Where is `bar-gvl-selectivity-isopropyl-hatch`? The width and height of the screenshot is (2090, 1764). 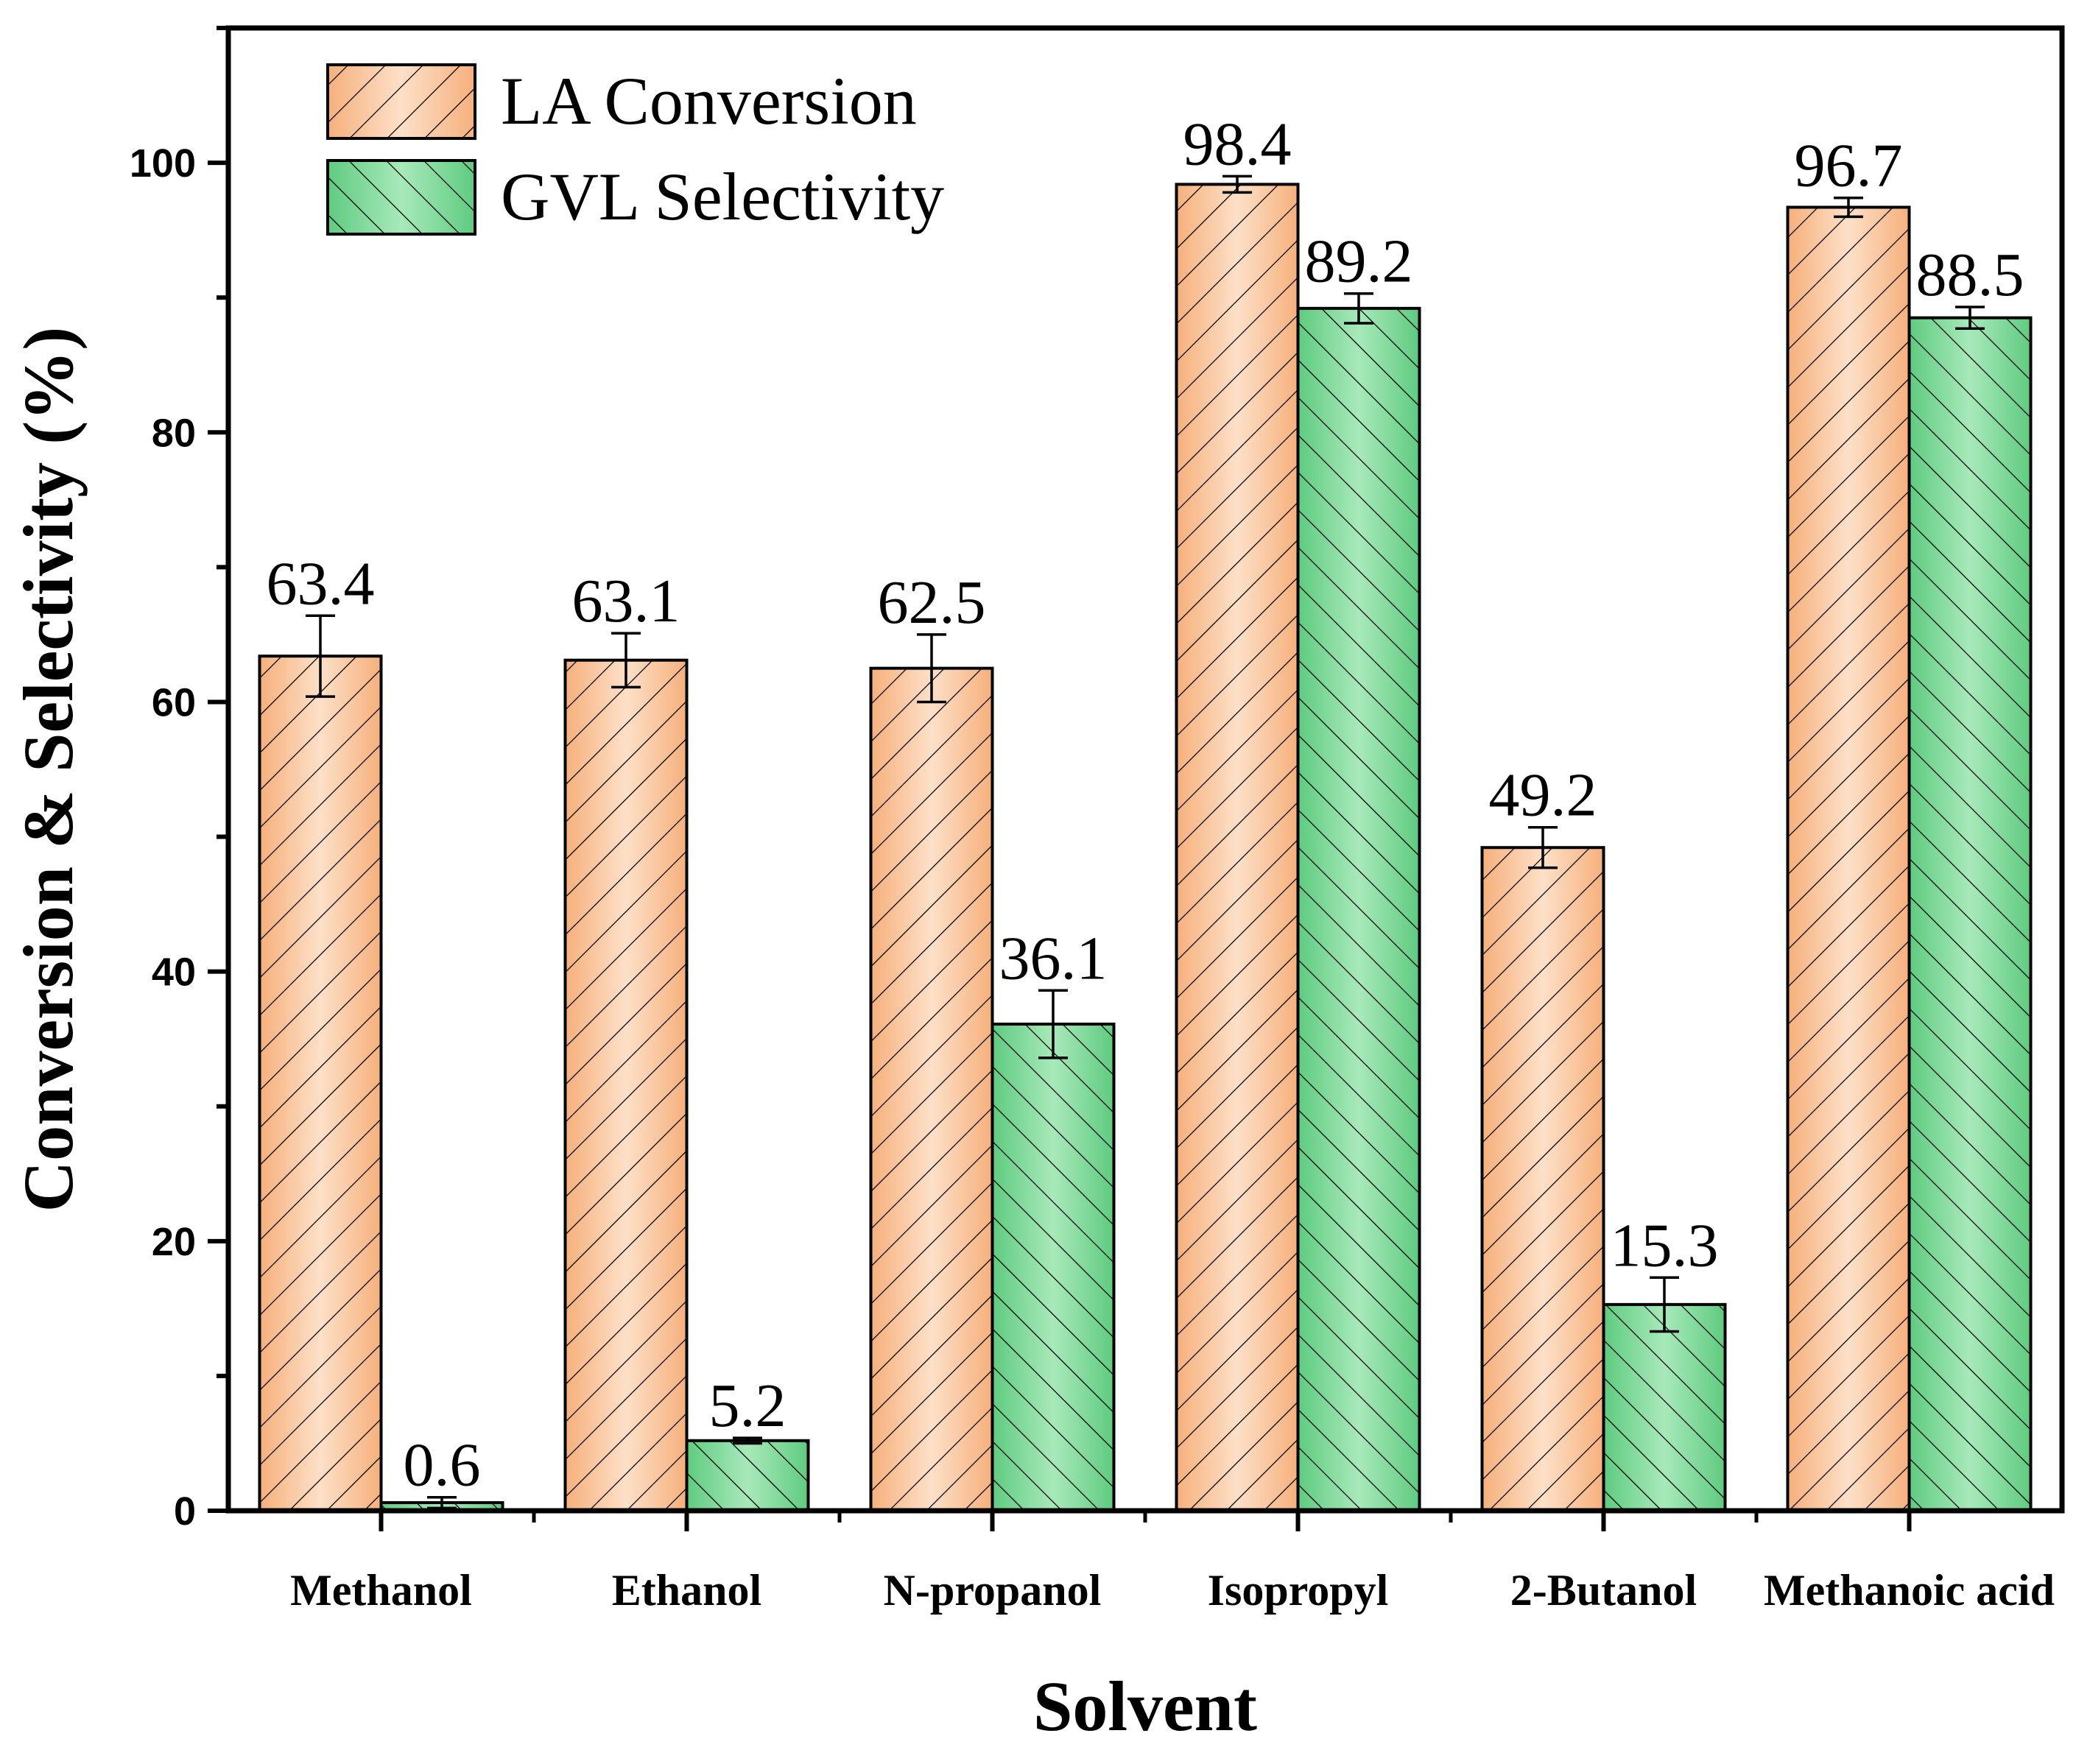
bar-gvl-selectivity-isopropyl-hatch is located at coordinates (1358, 909).